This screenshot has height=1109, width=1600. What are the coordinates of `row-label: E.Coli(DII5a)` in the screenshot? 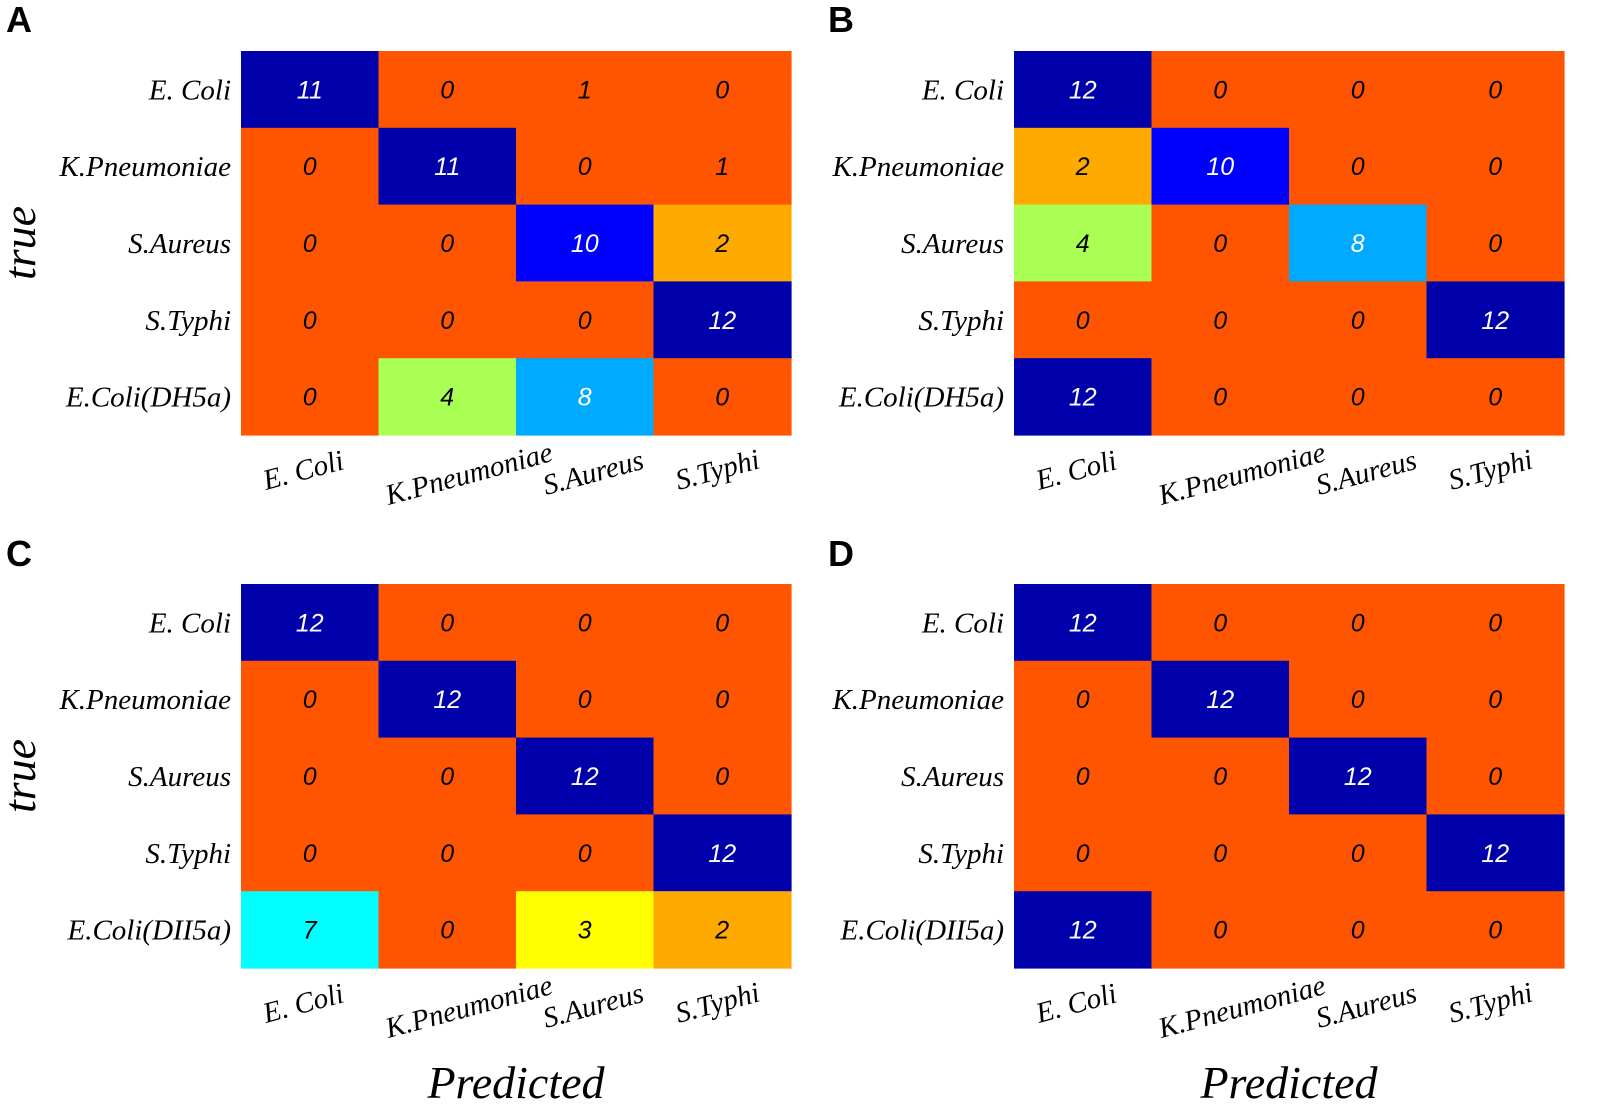 It's located at (922, 931).